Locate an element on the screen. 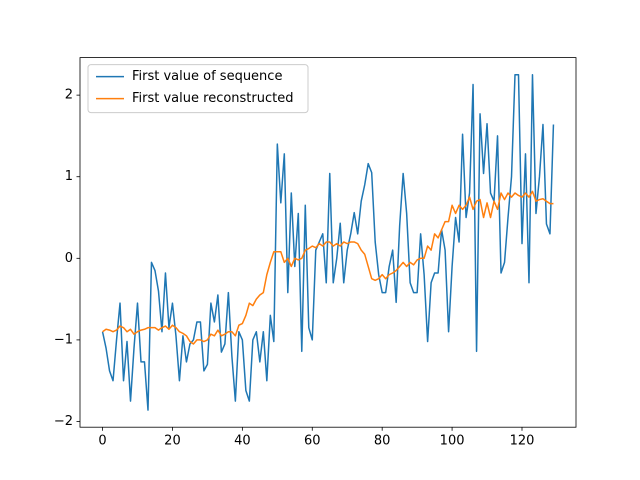 The width and height of the screenshot is (640, 480). x-tick-label: 0 is located at coordinates (102, 441).